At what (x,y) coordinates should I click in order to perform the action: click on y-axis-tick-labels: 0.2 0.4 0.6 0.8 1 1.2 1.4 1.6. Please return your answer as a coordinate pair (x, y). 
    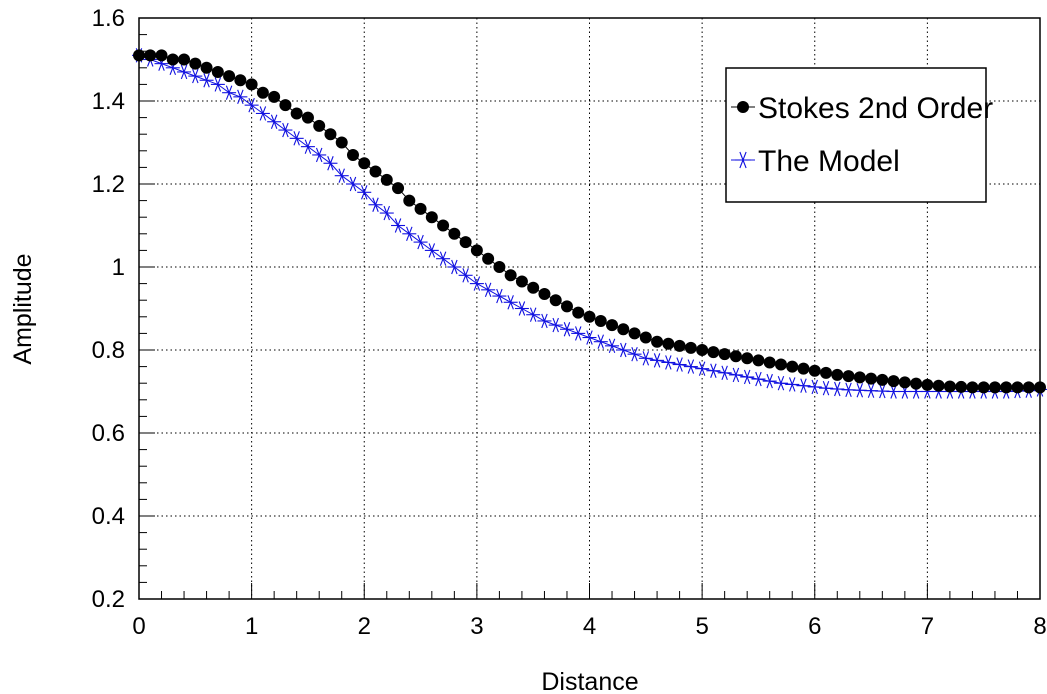
    Looking at the image, I should click on (108, 309).